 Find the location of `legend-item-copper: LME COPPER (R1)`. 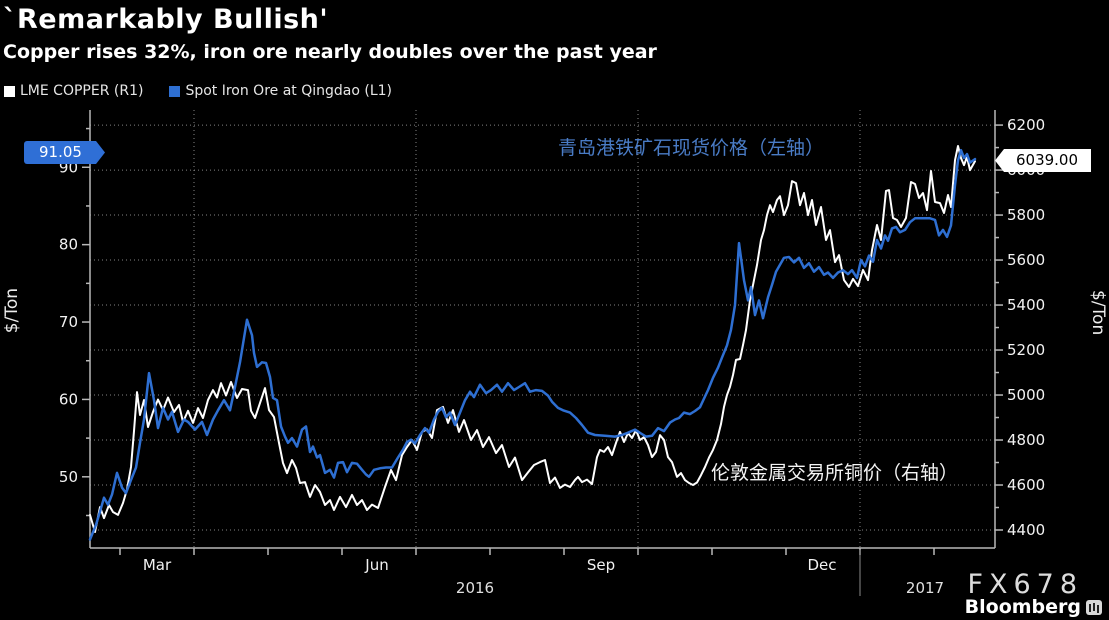

legend-item-copper: LME COPPER (R1) is located at coordinates (73, 91).